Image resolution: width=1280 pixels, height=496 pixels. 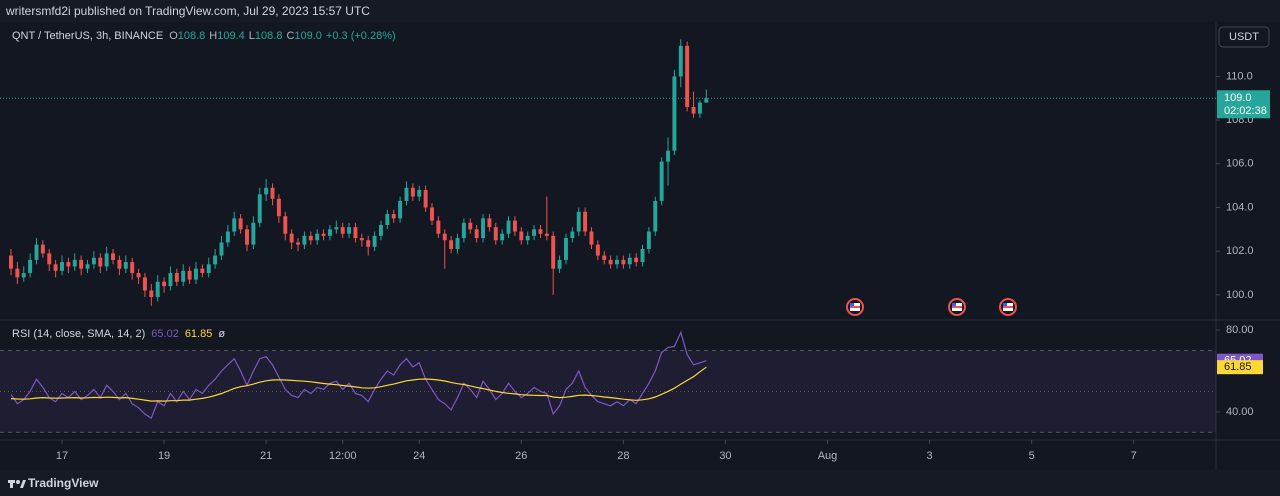 I want to click on x-tick-label: 24, so click(x=419, y=456).